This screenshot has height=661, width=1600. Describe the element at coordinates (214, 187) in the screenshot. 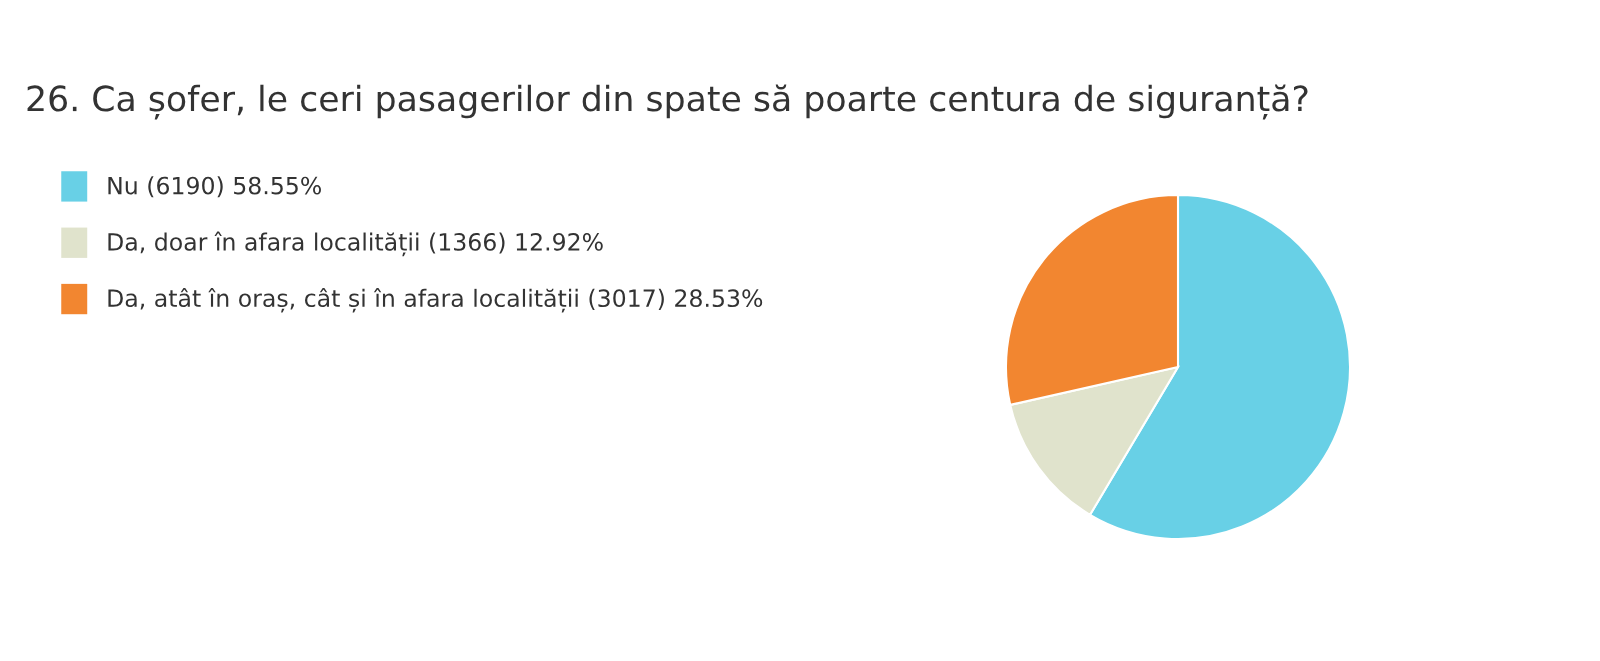

I see `legend-label: Nu (6190) 58.55%` at that location.